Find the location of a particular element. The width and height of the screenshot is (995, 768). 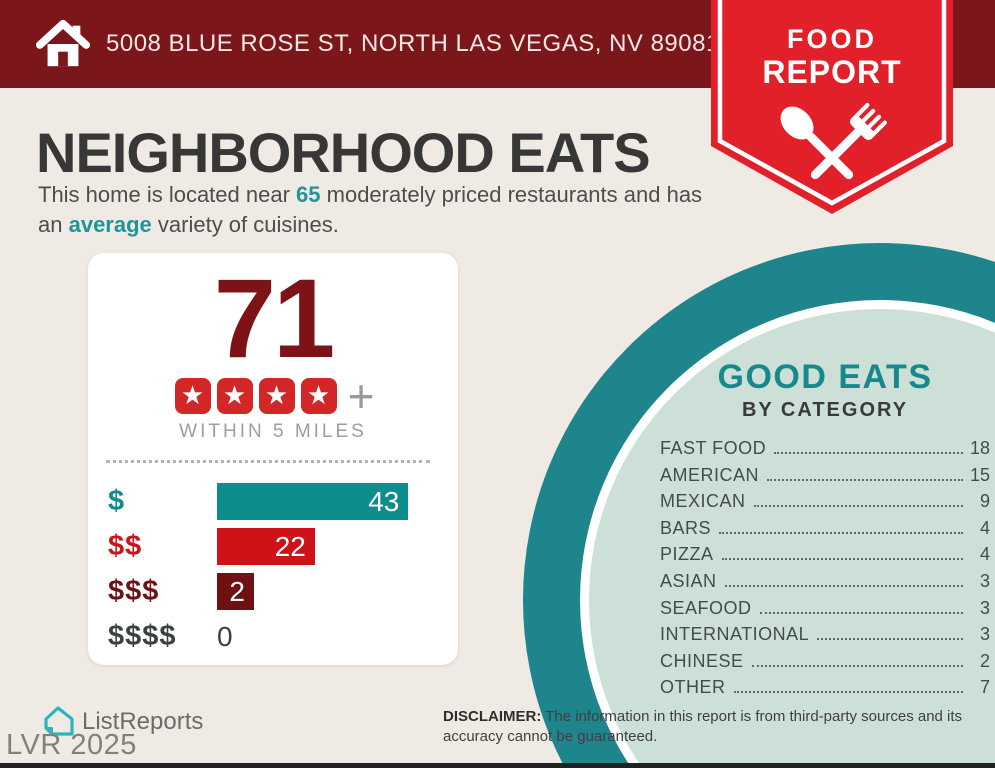

ribbon-line1: FOOD is located at coordinates (832, 39).